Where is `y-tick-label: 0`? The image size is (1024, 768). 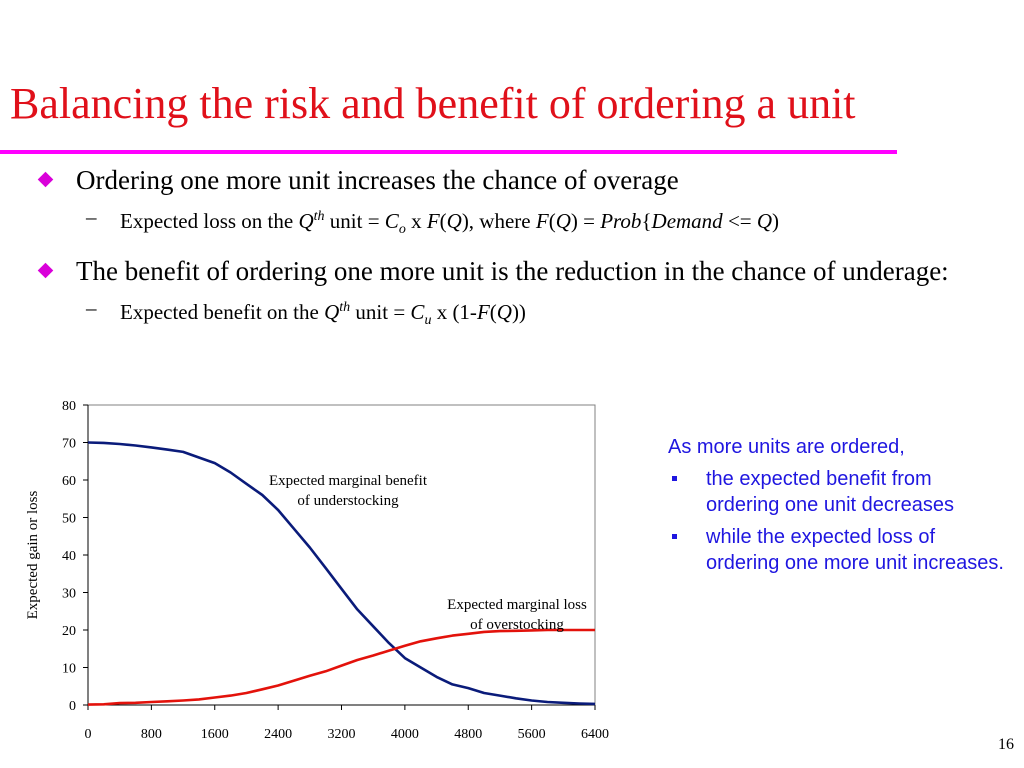
y-tick-label: 0 is located at coordinates (72, 706).